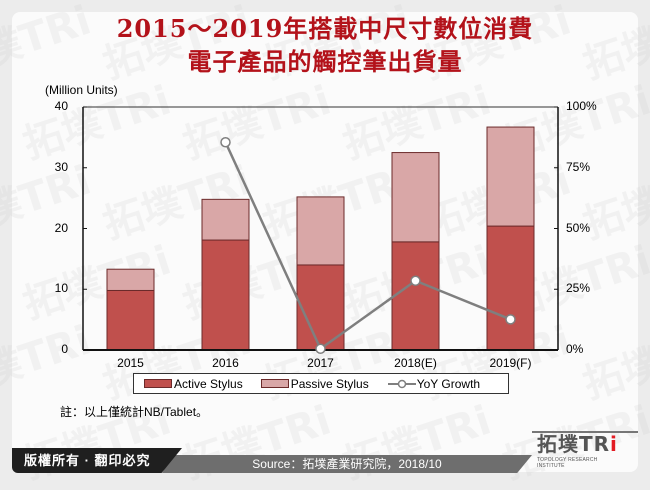  I want to click on source-text: Source：拓墣產業研究院，2018/10, so click(347, 464).